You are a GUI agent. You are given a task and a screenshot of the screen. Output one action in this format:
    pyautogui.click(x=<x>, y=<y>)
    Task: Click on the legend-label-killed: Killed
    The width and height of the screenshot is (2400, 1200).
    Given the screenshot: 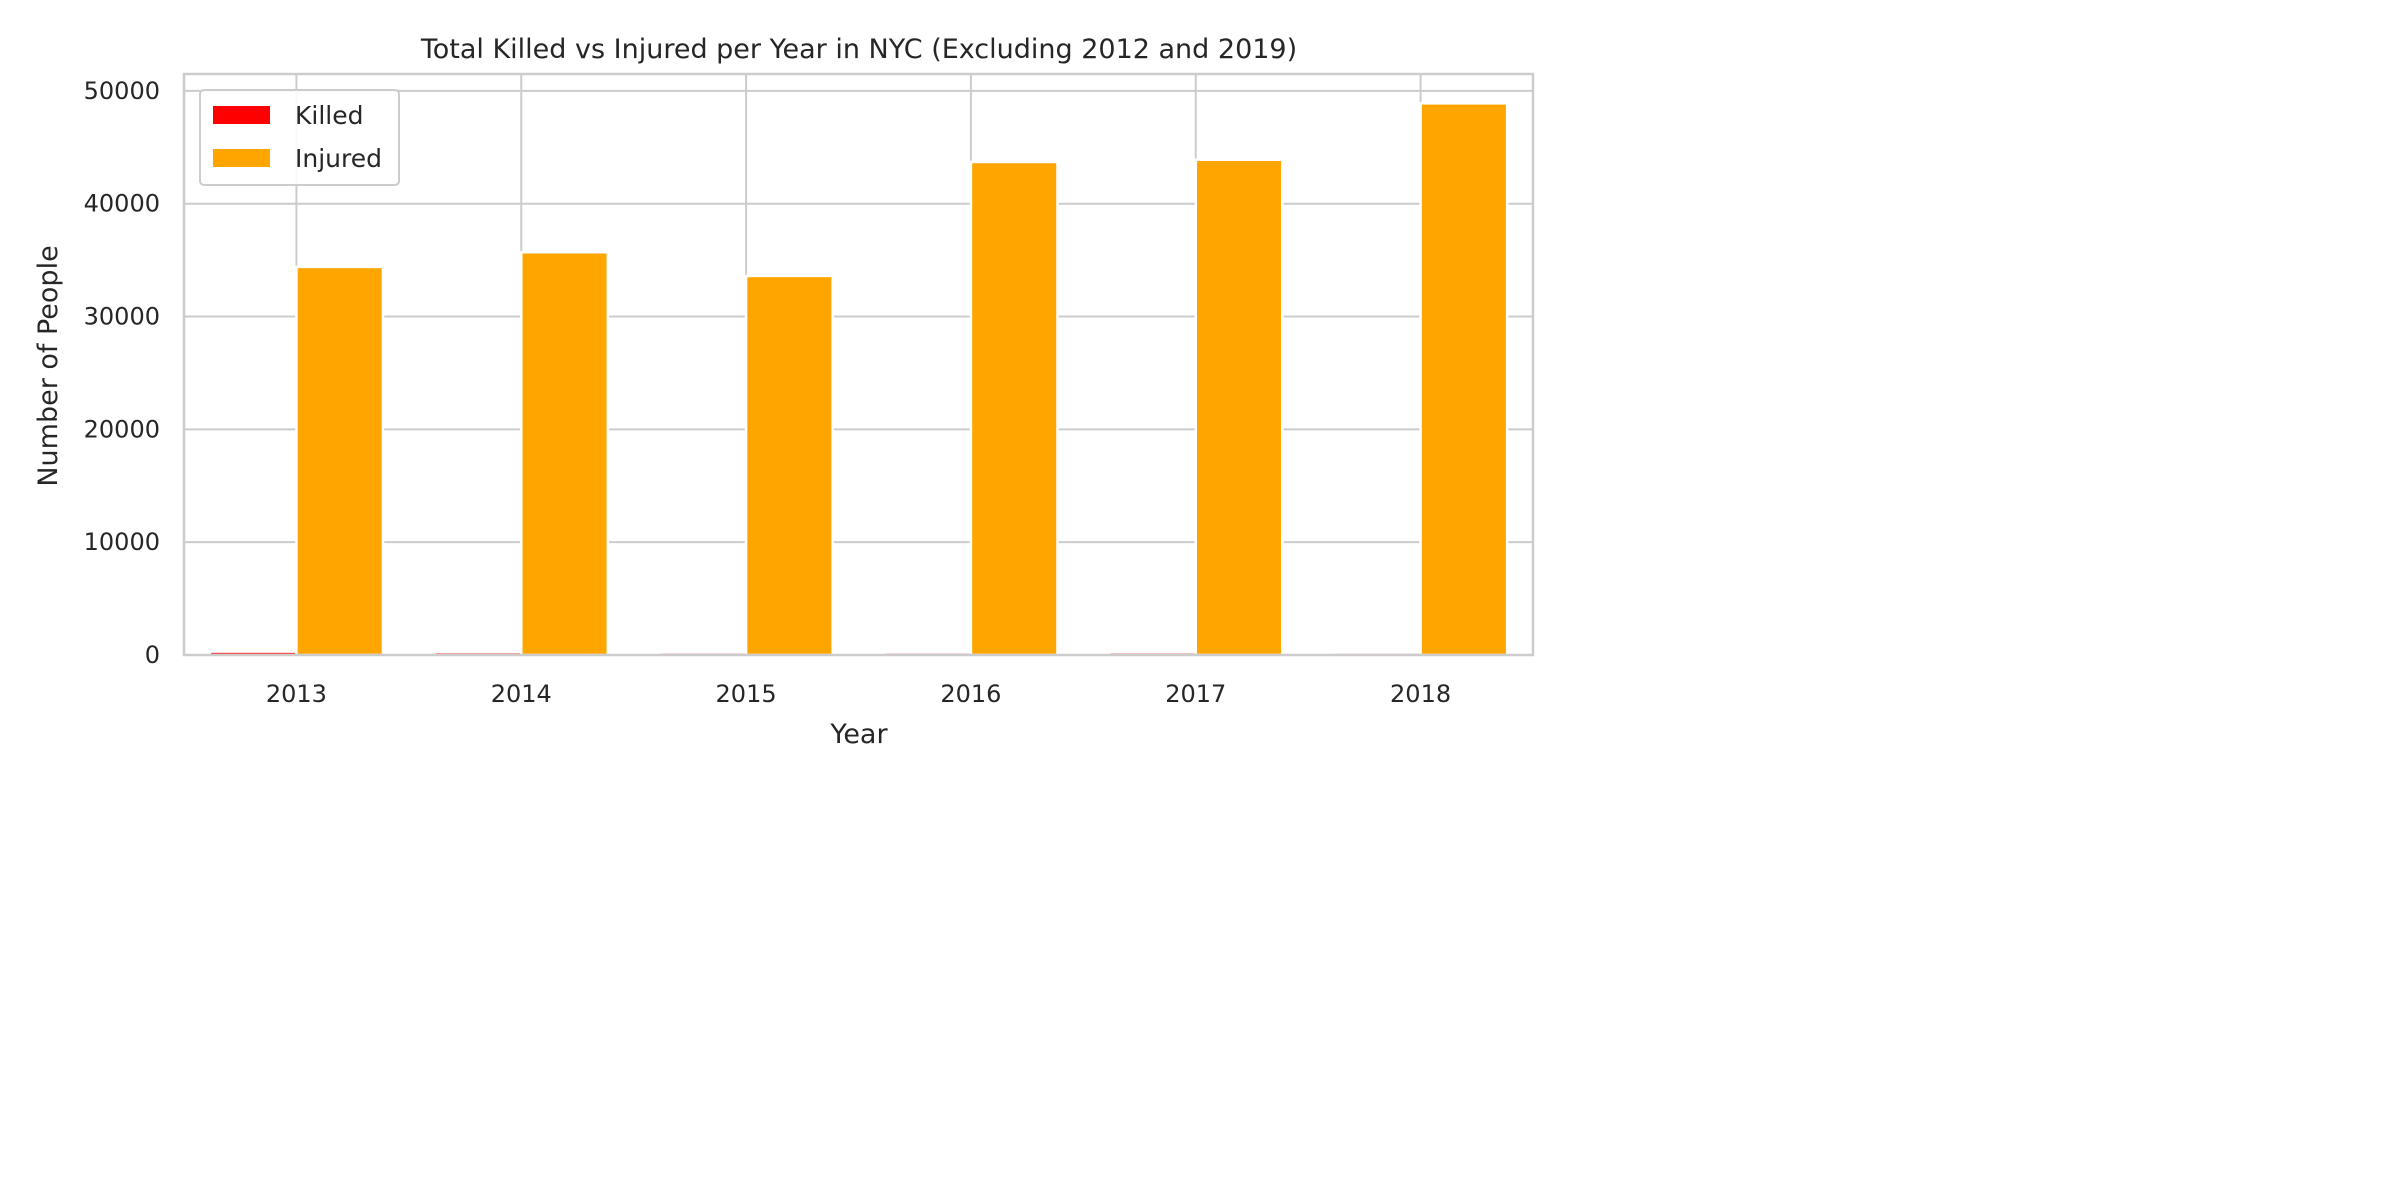 What is the action you would take?
    pyautogui.click(x=329, y=115)
    